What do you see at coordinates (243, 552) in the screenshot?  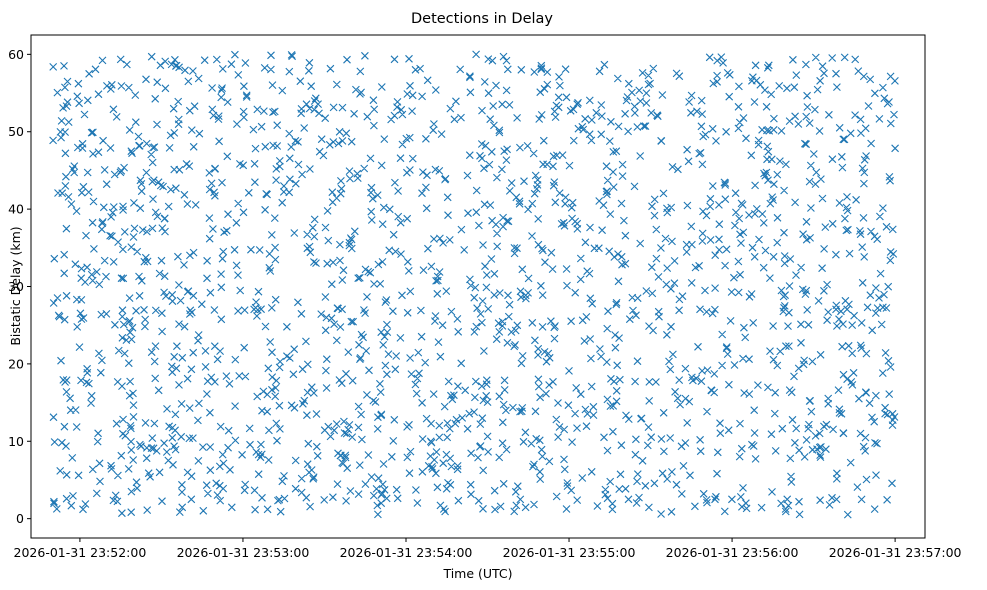 I see `x-tick-label: 2026-01-31 23:53:00` at bounding box center [243, 552].